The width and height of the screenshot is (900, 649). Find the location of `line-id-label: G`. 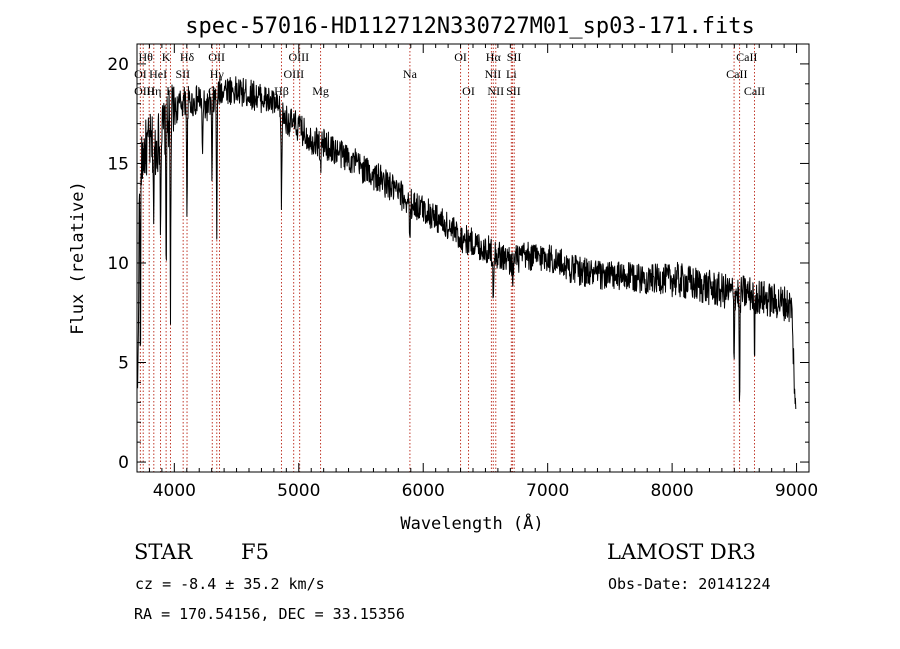

line-id-label: G is located at coordinates (212, 91).